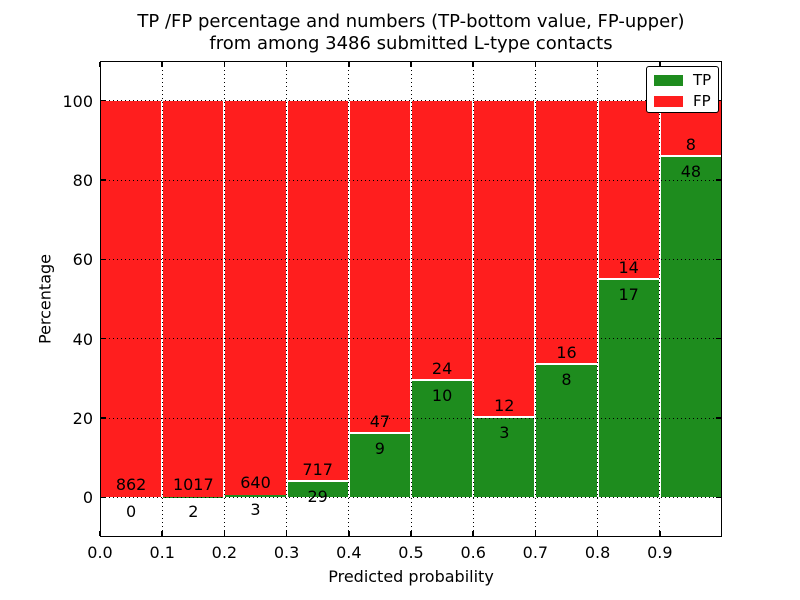 Image resolution: width=800 pixels, height=600 pixels. What do you see at coordinates (628, 267) in the screenshot?
I see `fp-count-label-8: 14` at bounding box center [628, 267].